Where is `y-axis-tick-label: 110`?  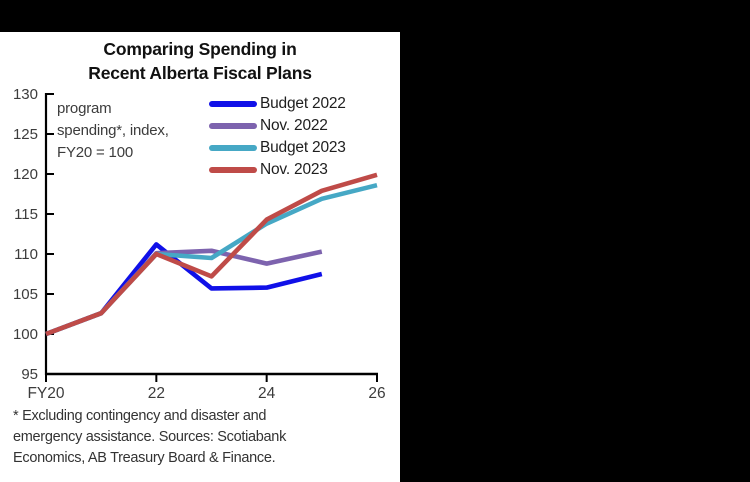
y-axis-tick-label: 110 is located at coordinates (26, 254).